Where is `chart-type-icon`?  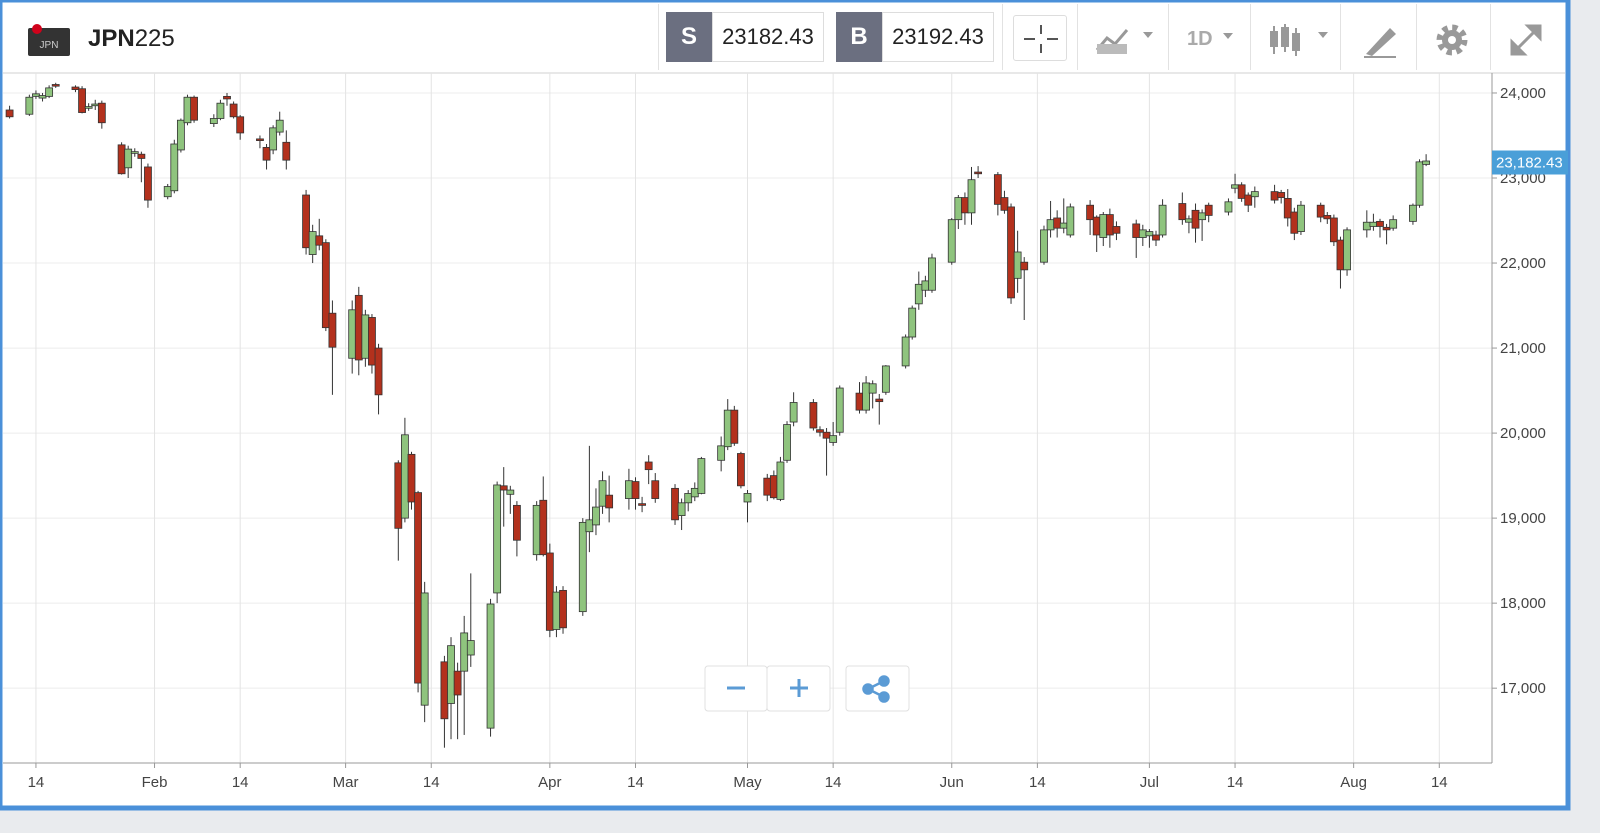
chart-type-icon is located at coordinates (1124, 41).